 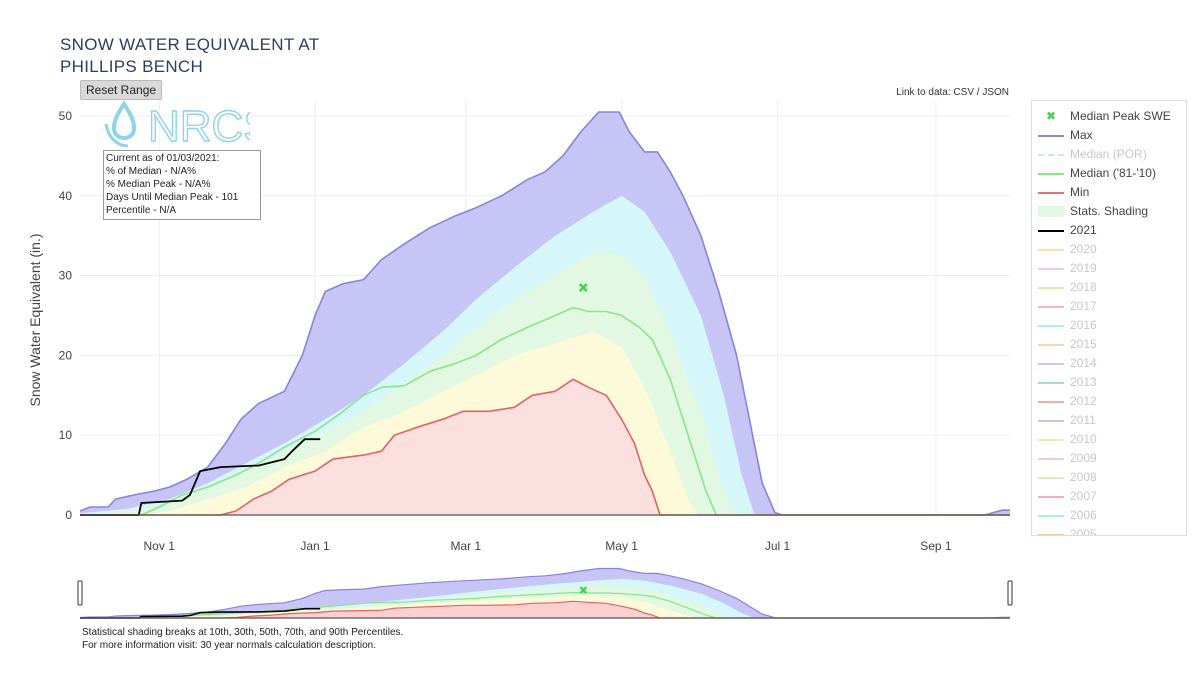 What do you see at coordinates (1109, 268) in the screenshot?
I see `legend-item: 2019` at bounding box center [1109, 268].